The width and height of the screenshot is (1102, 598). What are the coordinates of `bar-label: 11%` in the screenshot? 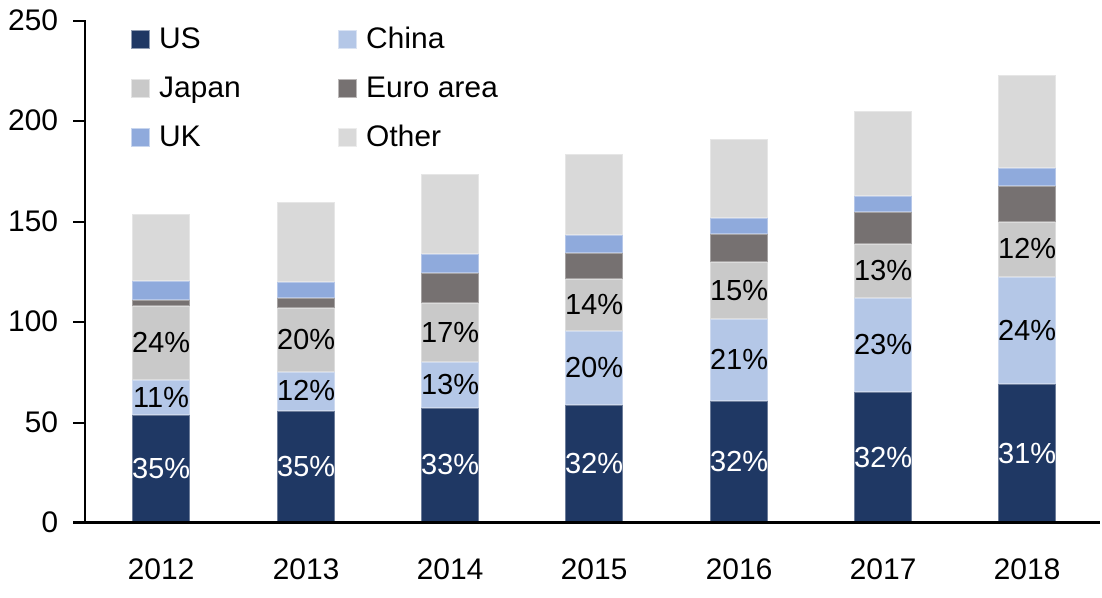 It's located at (161, 397).